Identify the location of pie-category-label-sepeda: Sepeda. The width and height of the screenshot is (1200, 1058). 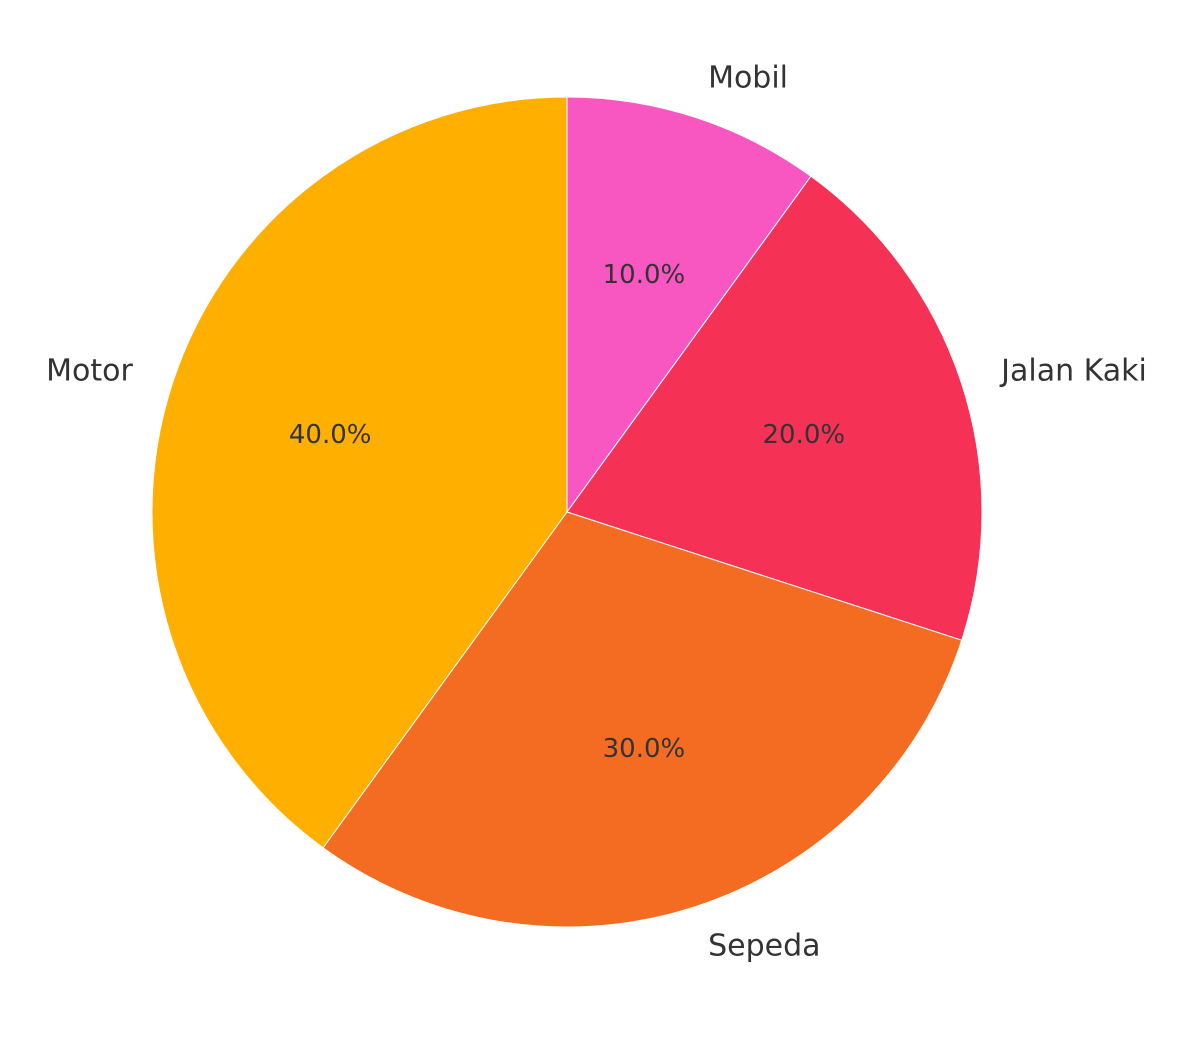
(764, 946).